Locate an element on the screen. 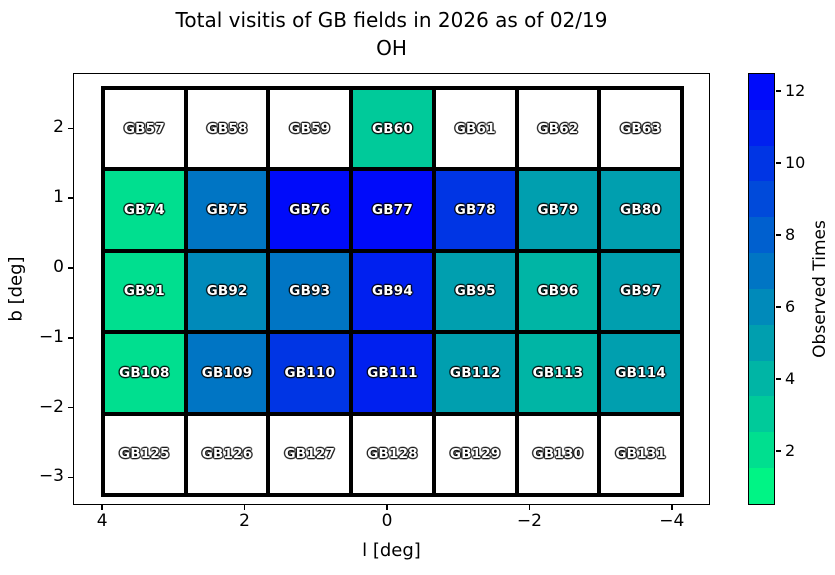 The width and height of the screenshot is (835, 575). field-cell-gb63: GB63 is located at coordinates (640, 129).